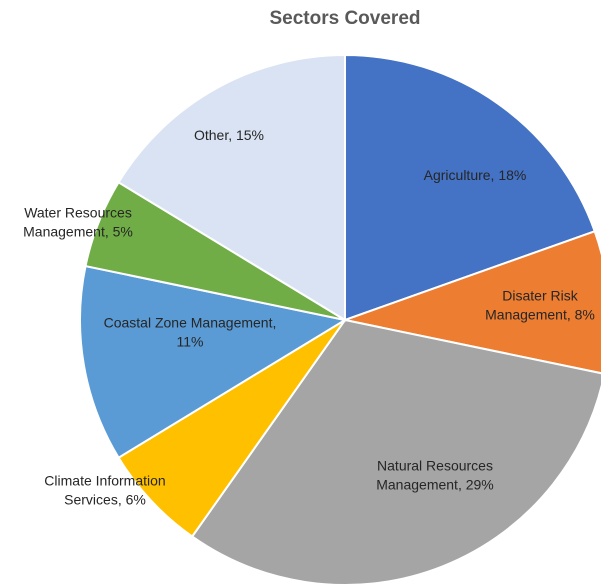 The height and width of the screenshot is (585, 601). Describe the element at coordinates (540, 305) in the screenshot. I see `slice-label-disater-risk-management: Disater Risk Management, 8%` at that location.